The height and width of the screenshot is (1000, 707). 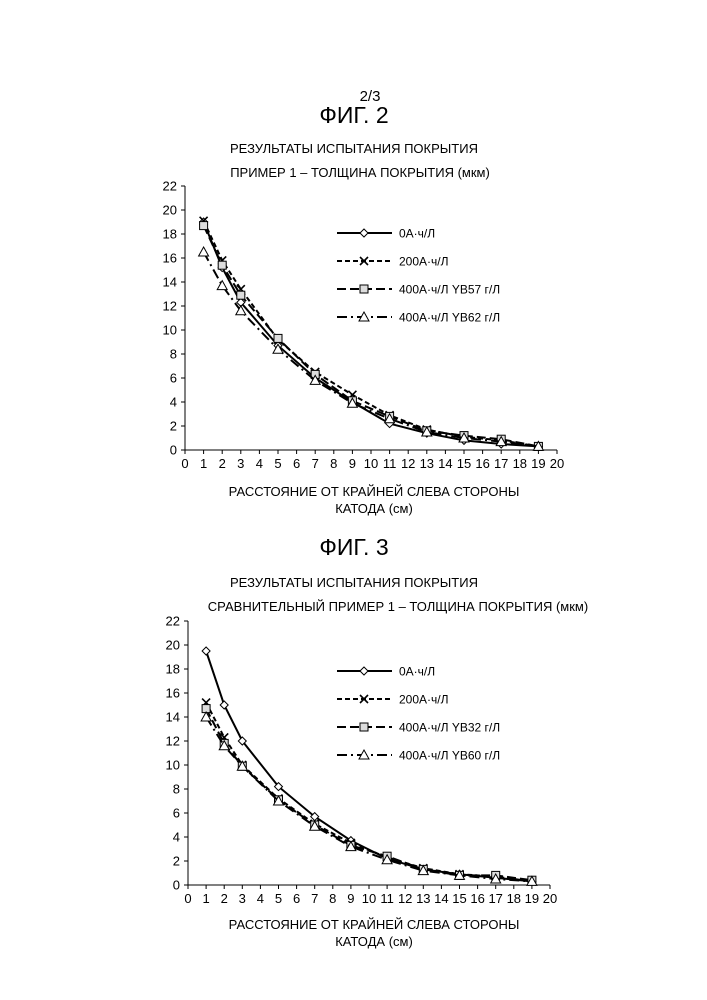 What do you see at coordinates (387, 898) in the screenshot?
I see `x-tick-label: 11` at bounding box center [387, 898].